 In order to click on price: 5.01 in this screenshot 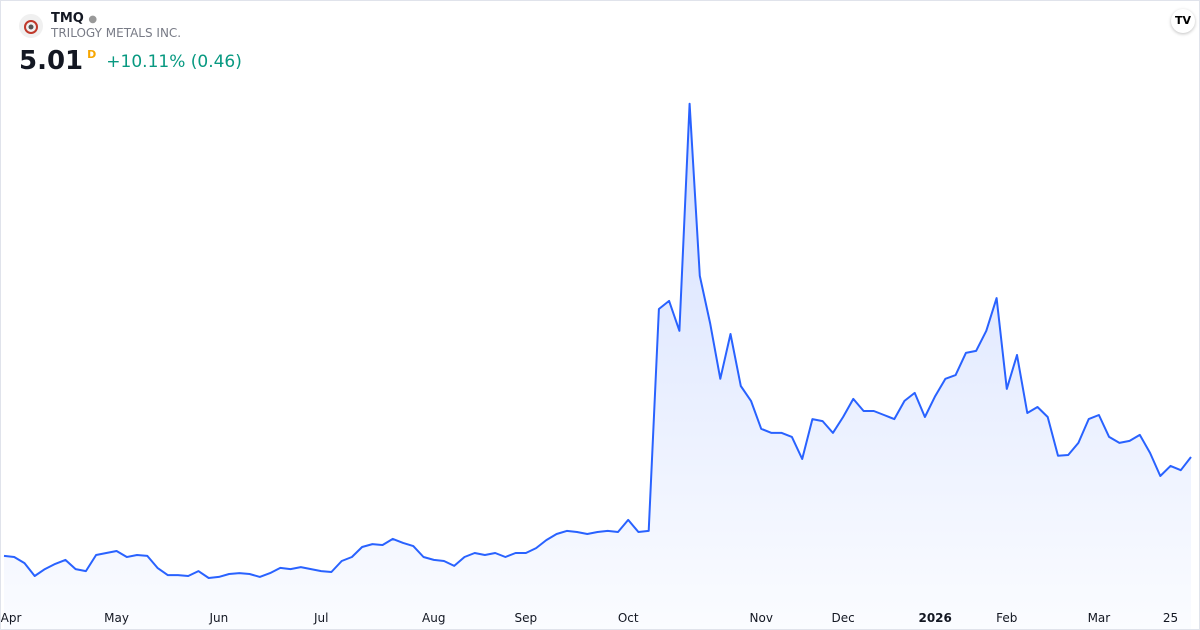, I will do `click(51, 61)`.